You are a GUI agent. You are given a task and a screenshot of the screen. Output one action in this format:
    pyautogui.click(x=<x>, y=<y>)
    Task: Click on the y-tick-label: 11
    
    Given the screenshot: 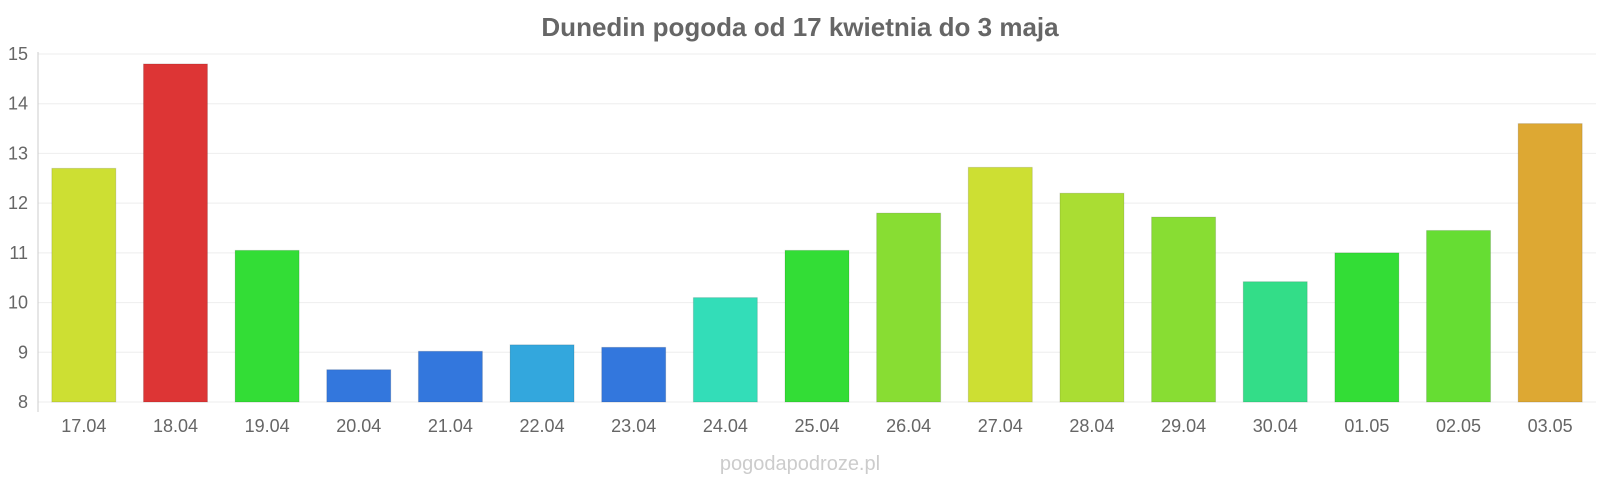 What is the action you would take?
    pyautogui.click(x=18, y=253)
    